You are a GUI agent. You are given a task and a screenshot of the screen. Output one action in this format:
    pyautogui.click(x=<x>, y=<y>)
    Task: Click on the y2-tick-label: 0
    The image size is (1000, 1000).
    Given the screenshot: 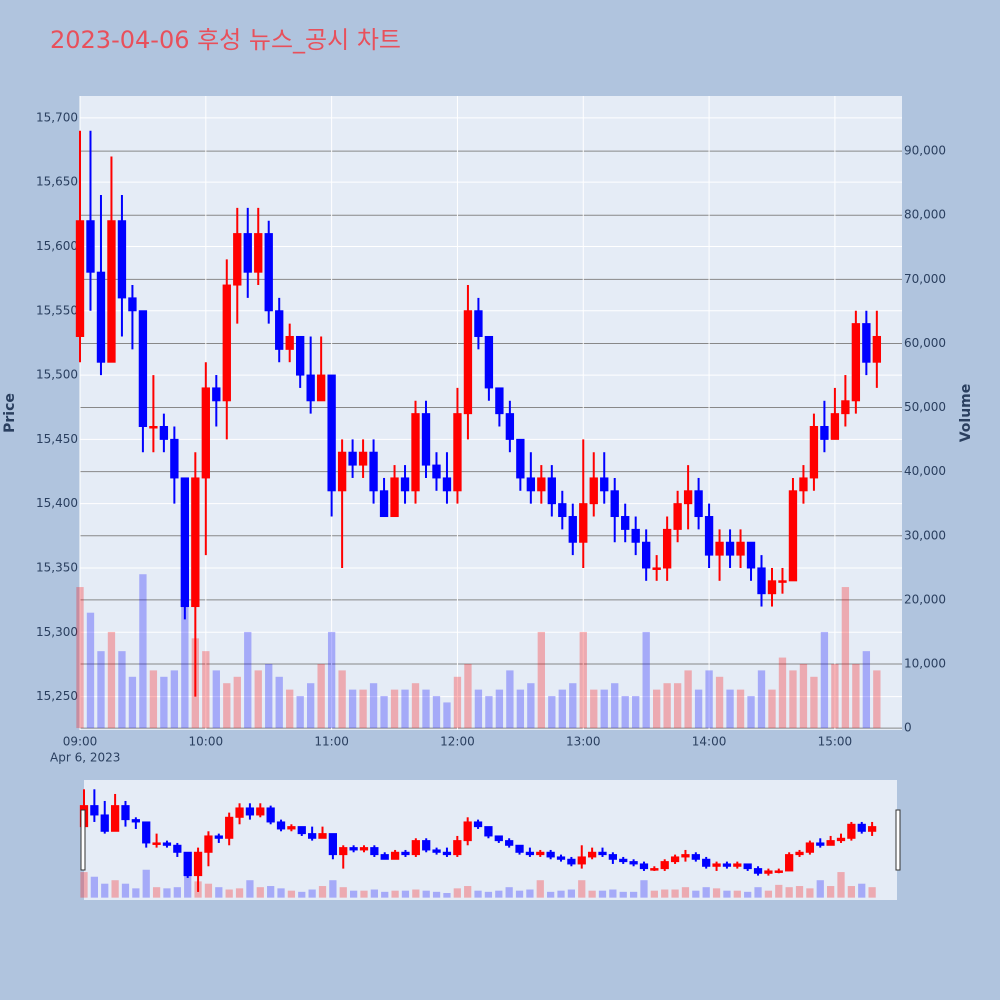 What is the action you would take?
    pyautogui.click(x=908, y=728)
    